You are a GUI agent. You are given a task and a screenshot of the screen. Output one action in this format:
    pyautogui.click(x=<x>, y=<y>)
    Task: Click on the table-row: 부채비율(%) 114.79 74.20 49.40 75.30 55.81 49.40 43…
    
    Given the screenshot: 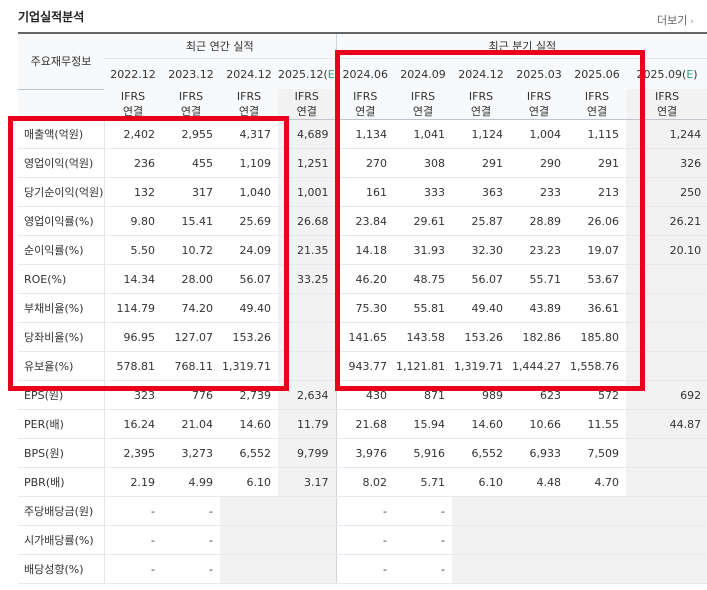 What is the action you would take?
    pyautogui.click(x=362, y=308)
    